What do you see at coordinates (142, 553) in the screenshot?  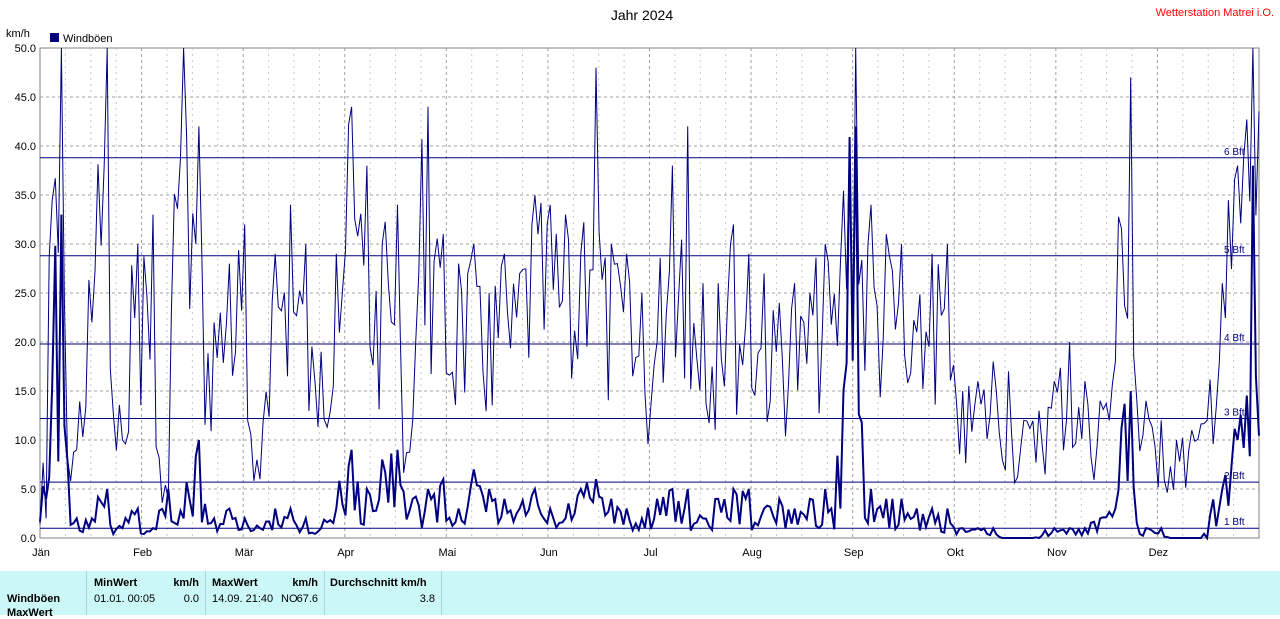 I see `x-tick-label: Feb` at bounding box center [142, 553].